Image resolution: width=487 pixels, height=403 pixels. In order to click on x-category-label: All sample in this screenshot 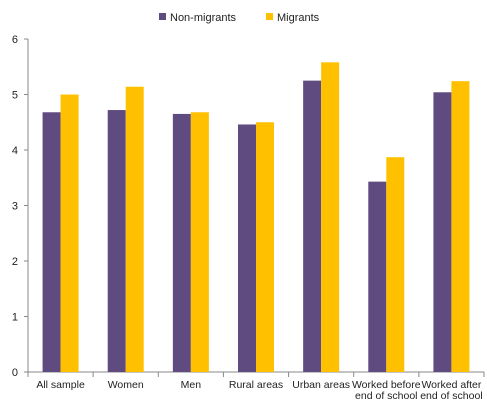, I will do `click(60, 385)`.